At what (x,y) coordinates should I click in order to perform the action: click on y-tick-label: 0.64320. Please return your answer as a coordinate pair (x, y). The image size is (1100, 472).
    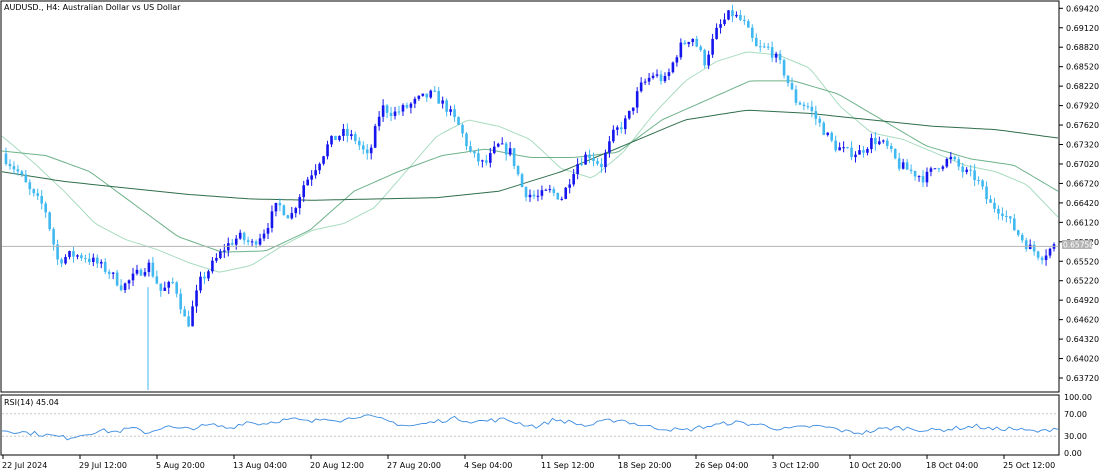
    Looking at the image, I should click on (1082, 339).